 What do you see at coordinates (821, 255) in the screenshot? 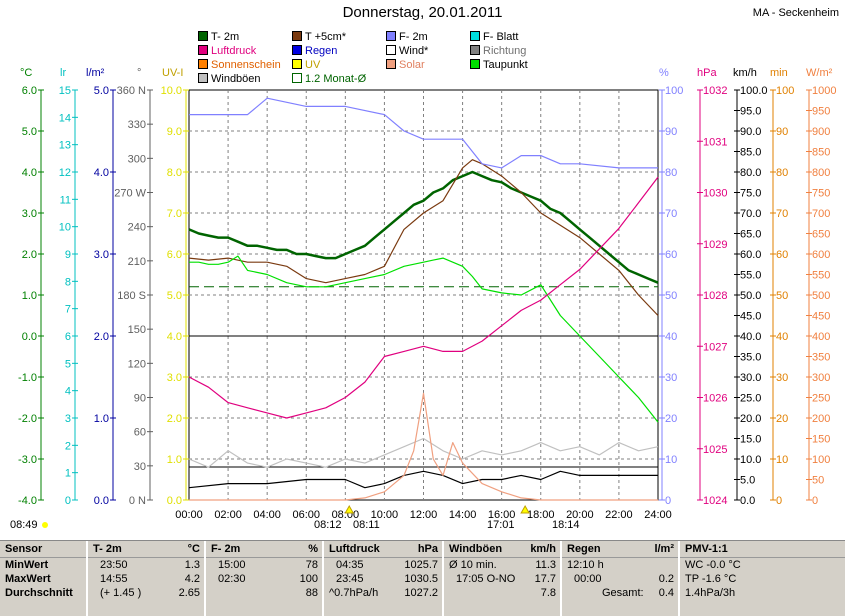
I see `axis-solar-tick-label: 600` at bounding box center [821, 255].